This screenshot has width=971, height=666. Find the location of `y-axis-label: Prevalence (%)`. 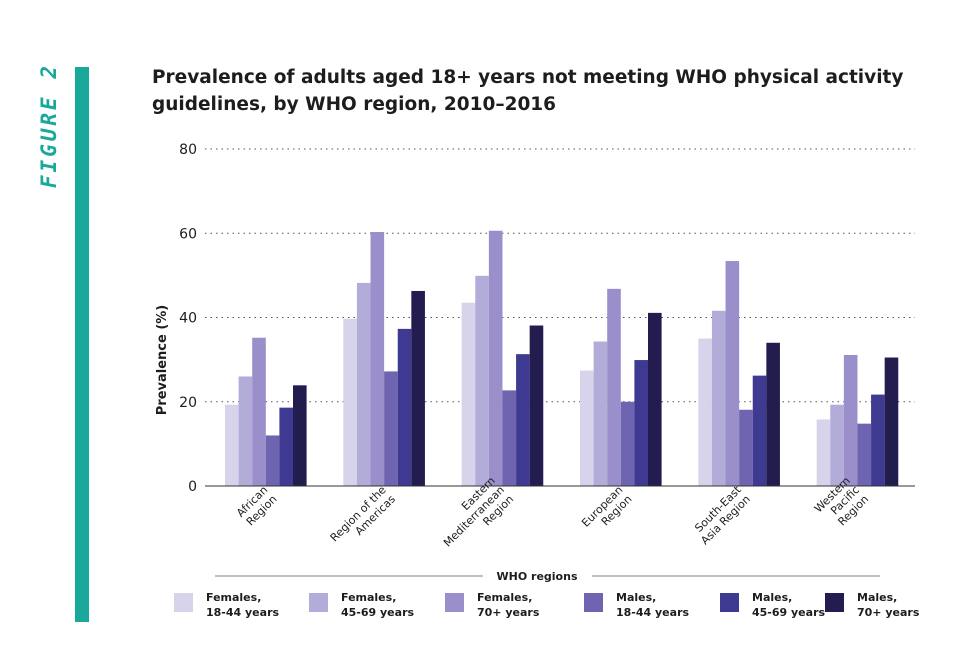

y-axis-label: Prevalence (%) is located at coordinates (162, 360).